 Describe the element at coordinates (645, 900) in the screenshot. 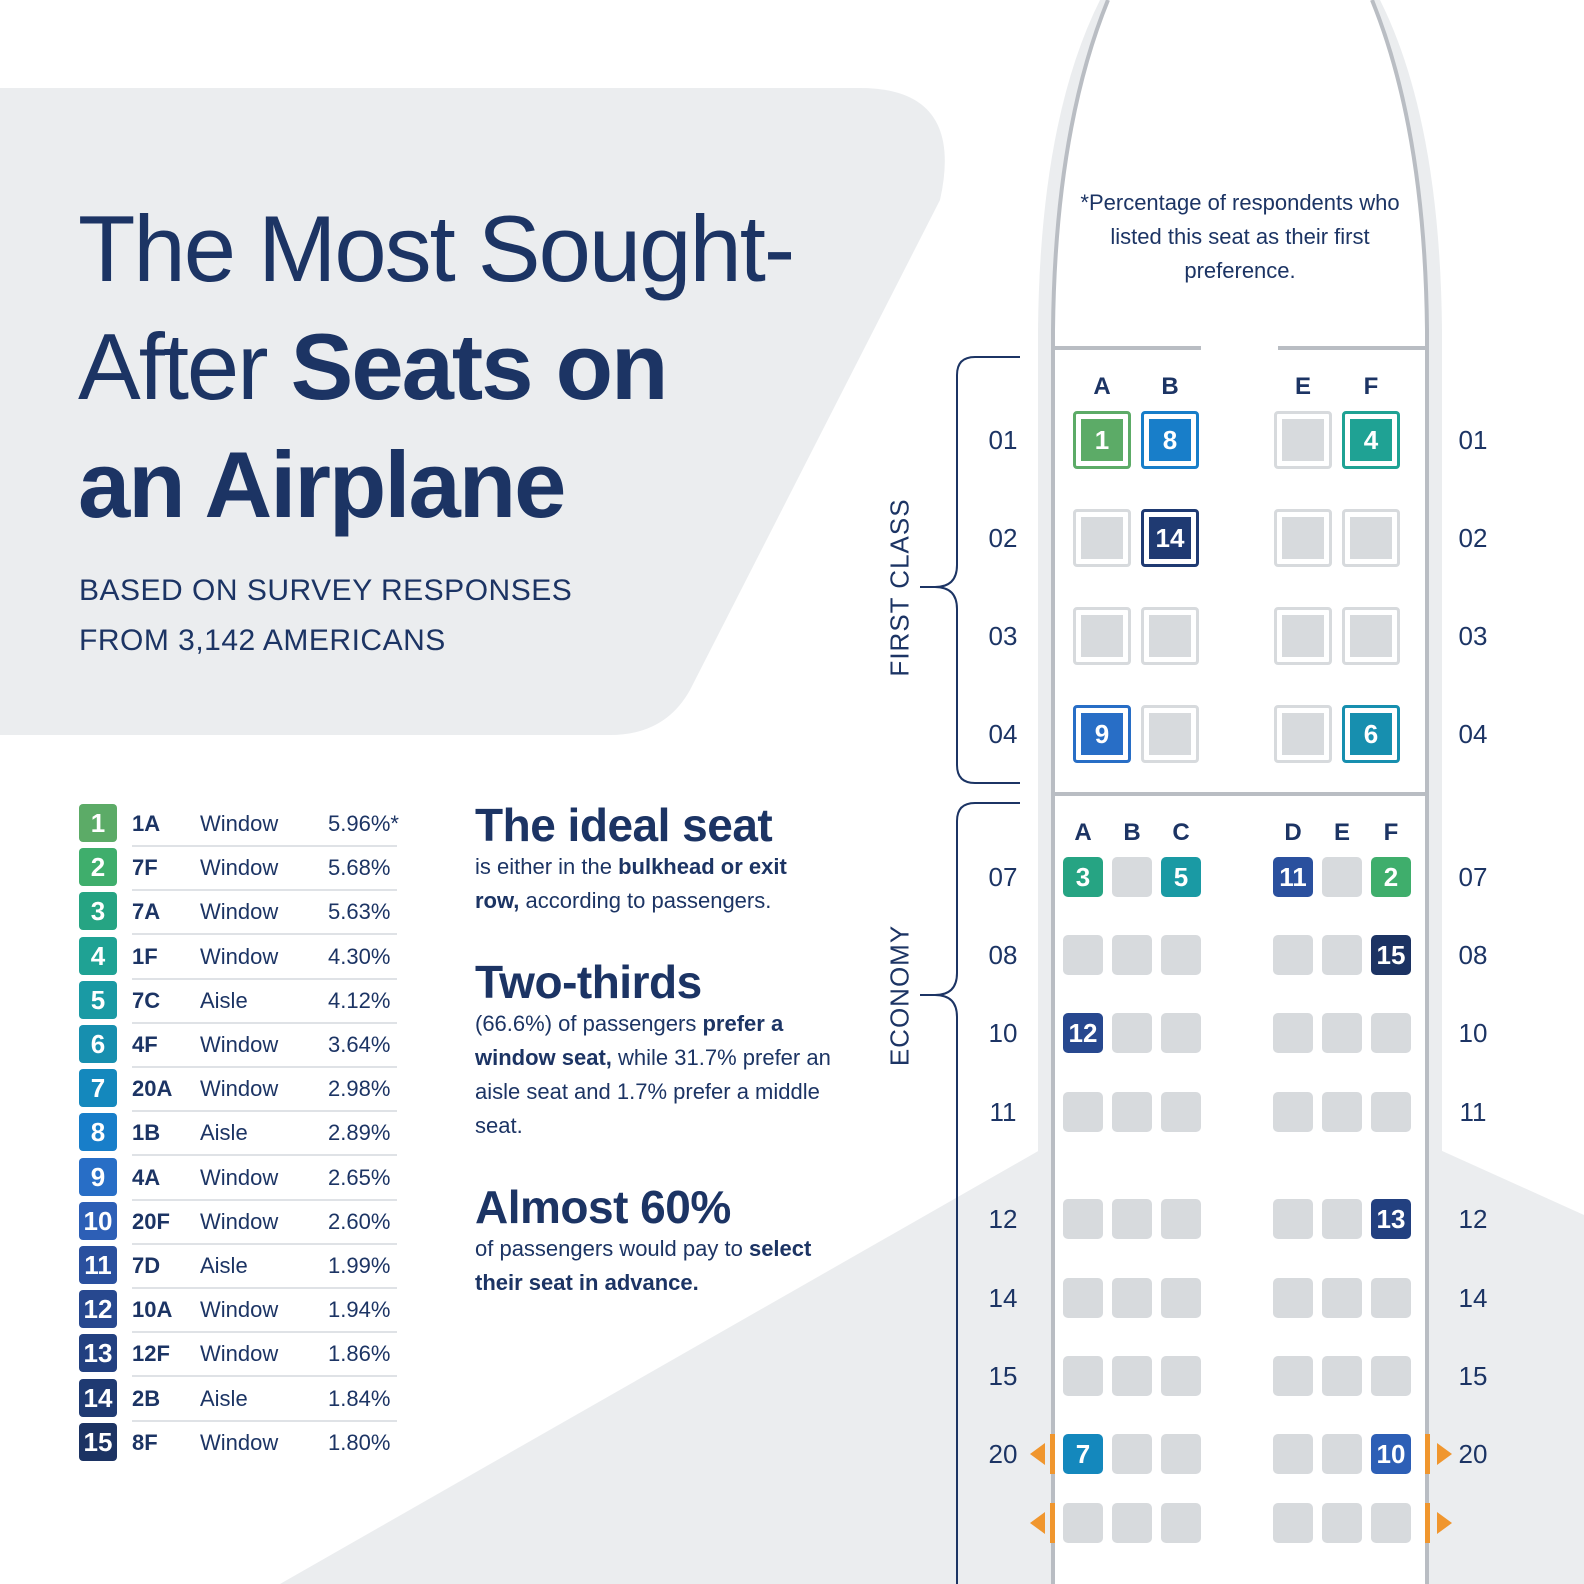

I see `stat-text-part: according to passengers.` at that location.